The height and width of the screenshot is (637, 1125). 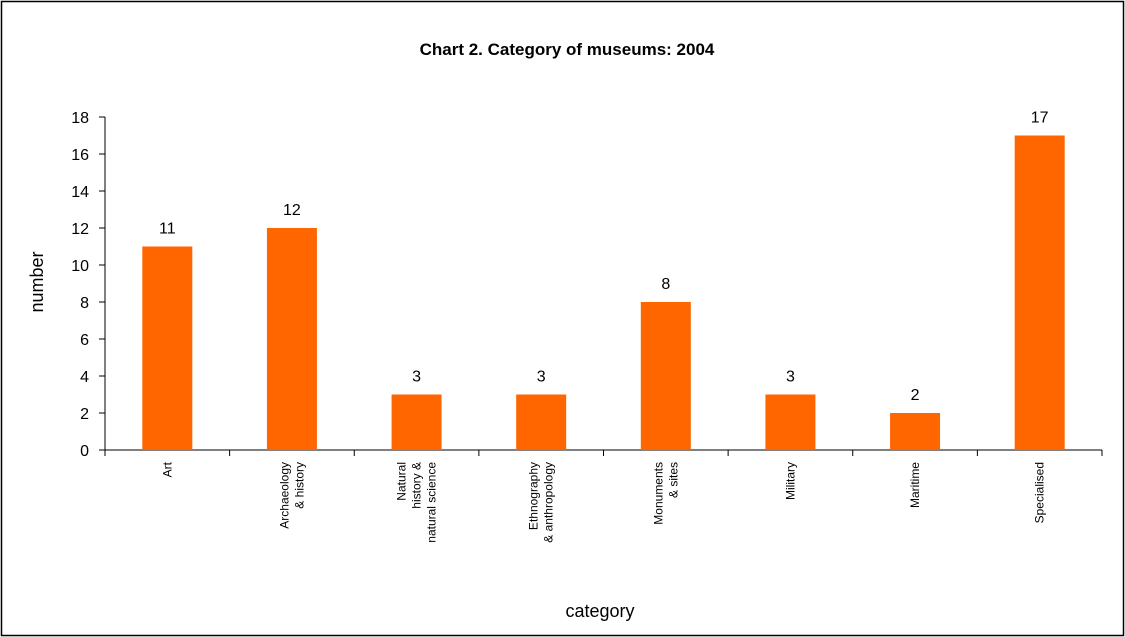 What do you see at coordinates (541, 502) in the screenshot?
I see `x-tick-label: Ethnography& anthropology` at bounding box center [541, 502].